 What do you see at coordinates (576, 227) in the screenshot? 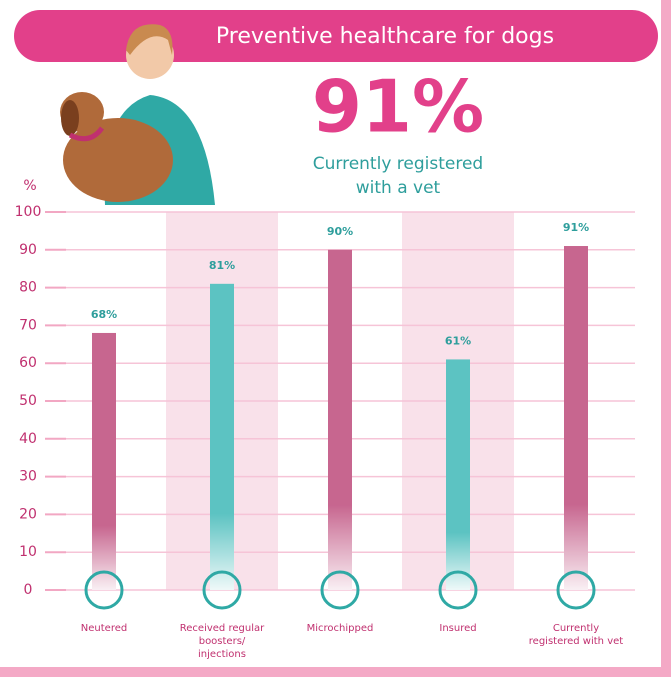
I see `value-label: 91%` at bounding box center [576, 227].